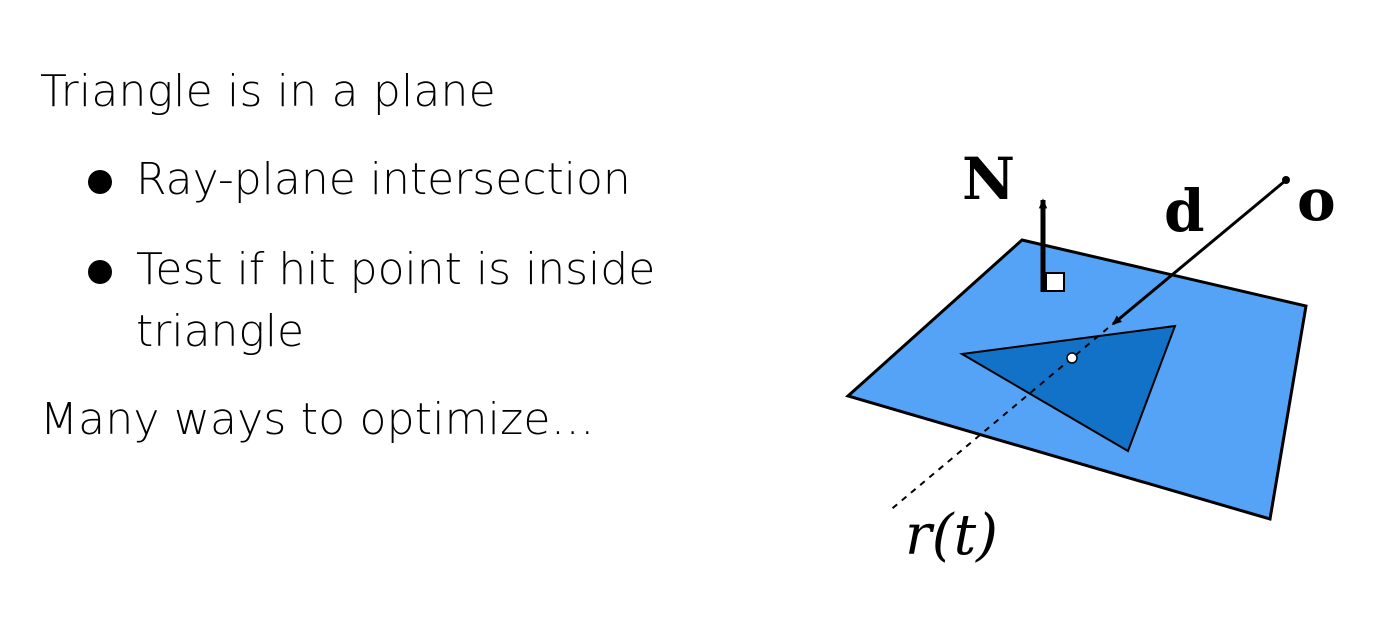 The image size is (1393, 635). Describe the element at coordinates (1067, 388) in the screenshot. I see `triangle-shape` at that location.